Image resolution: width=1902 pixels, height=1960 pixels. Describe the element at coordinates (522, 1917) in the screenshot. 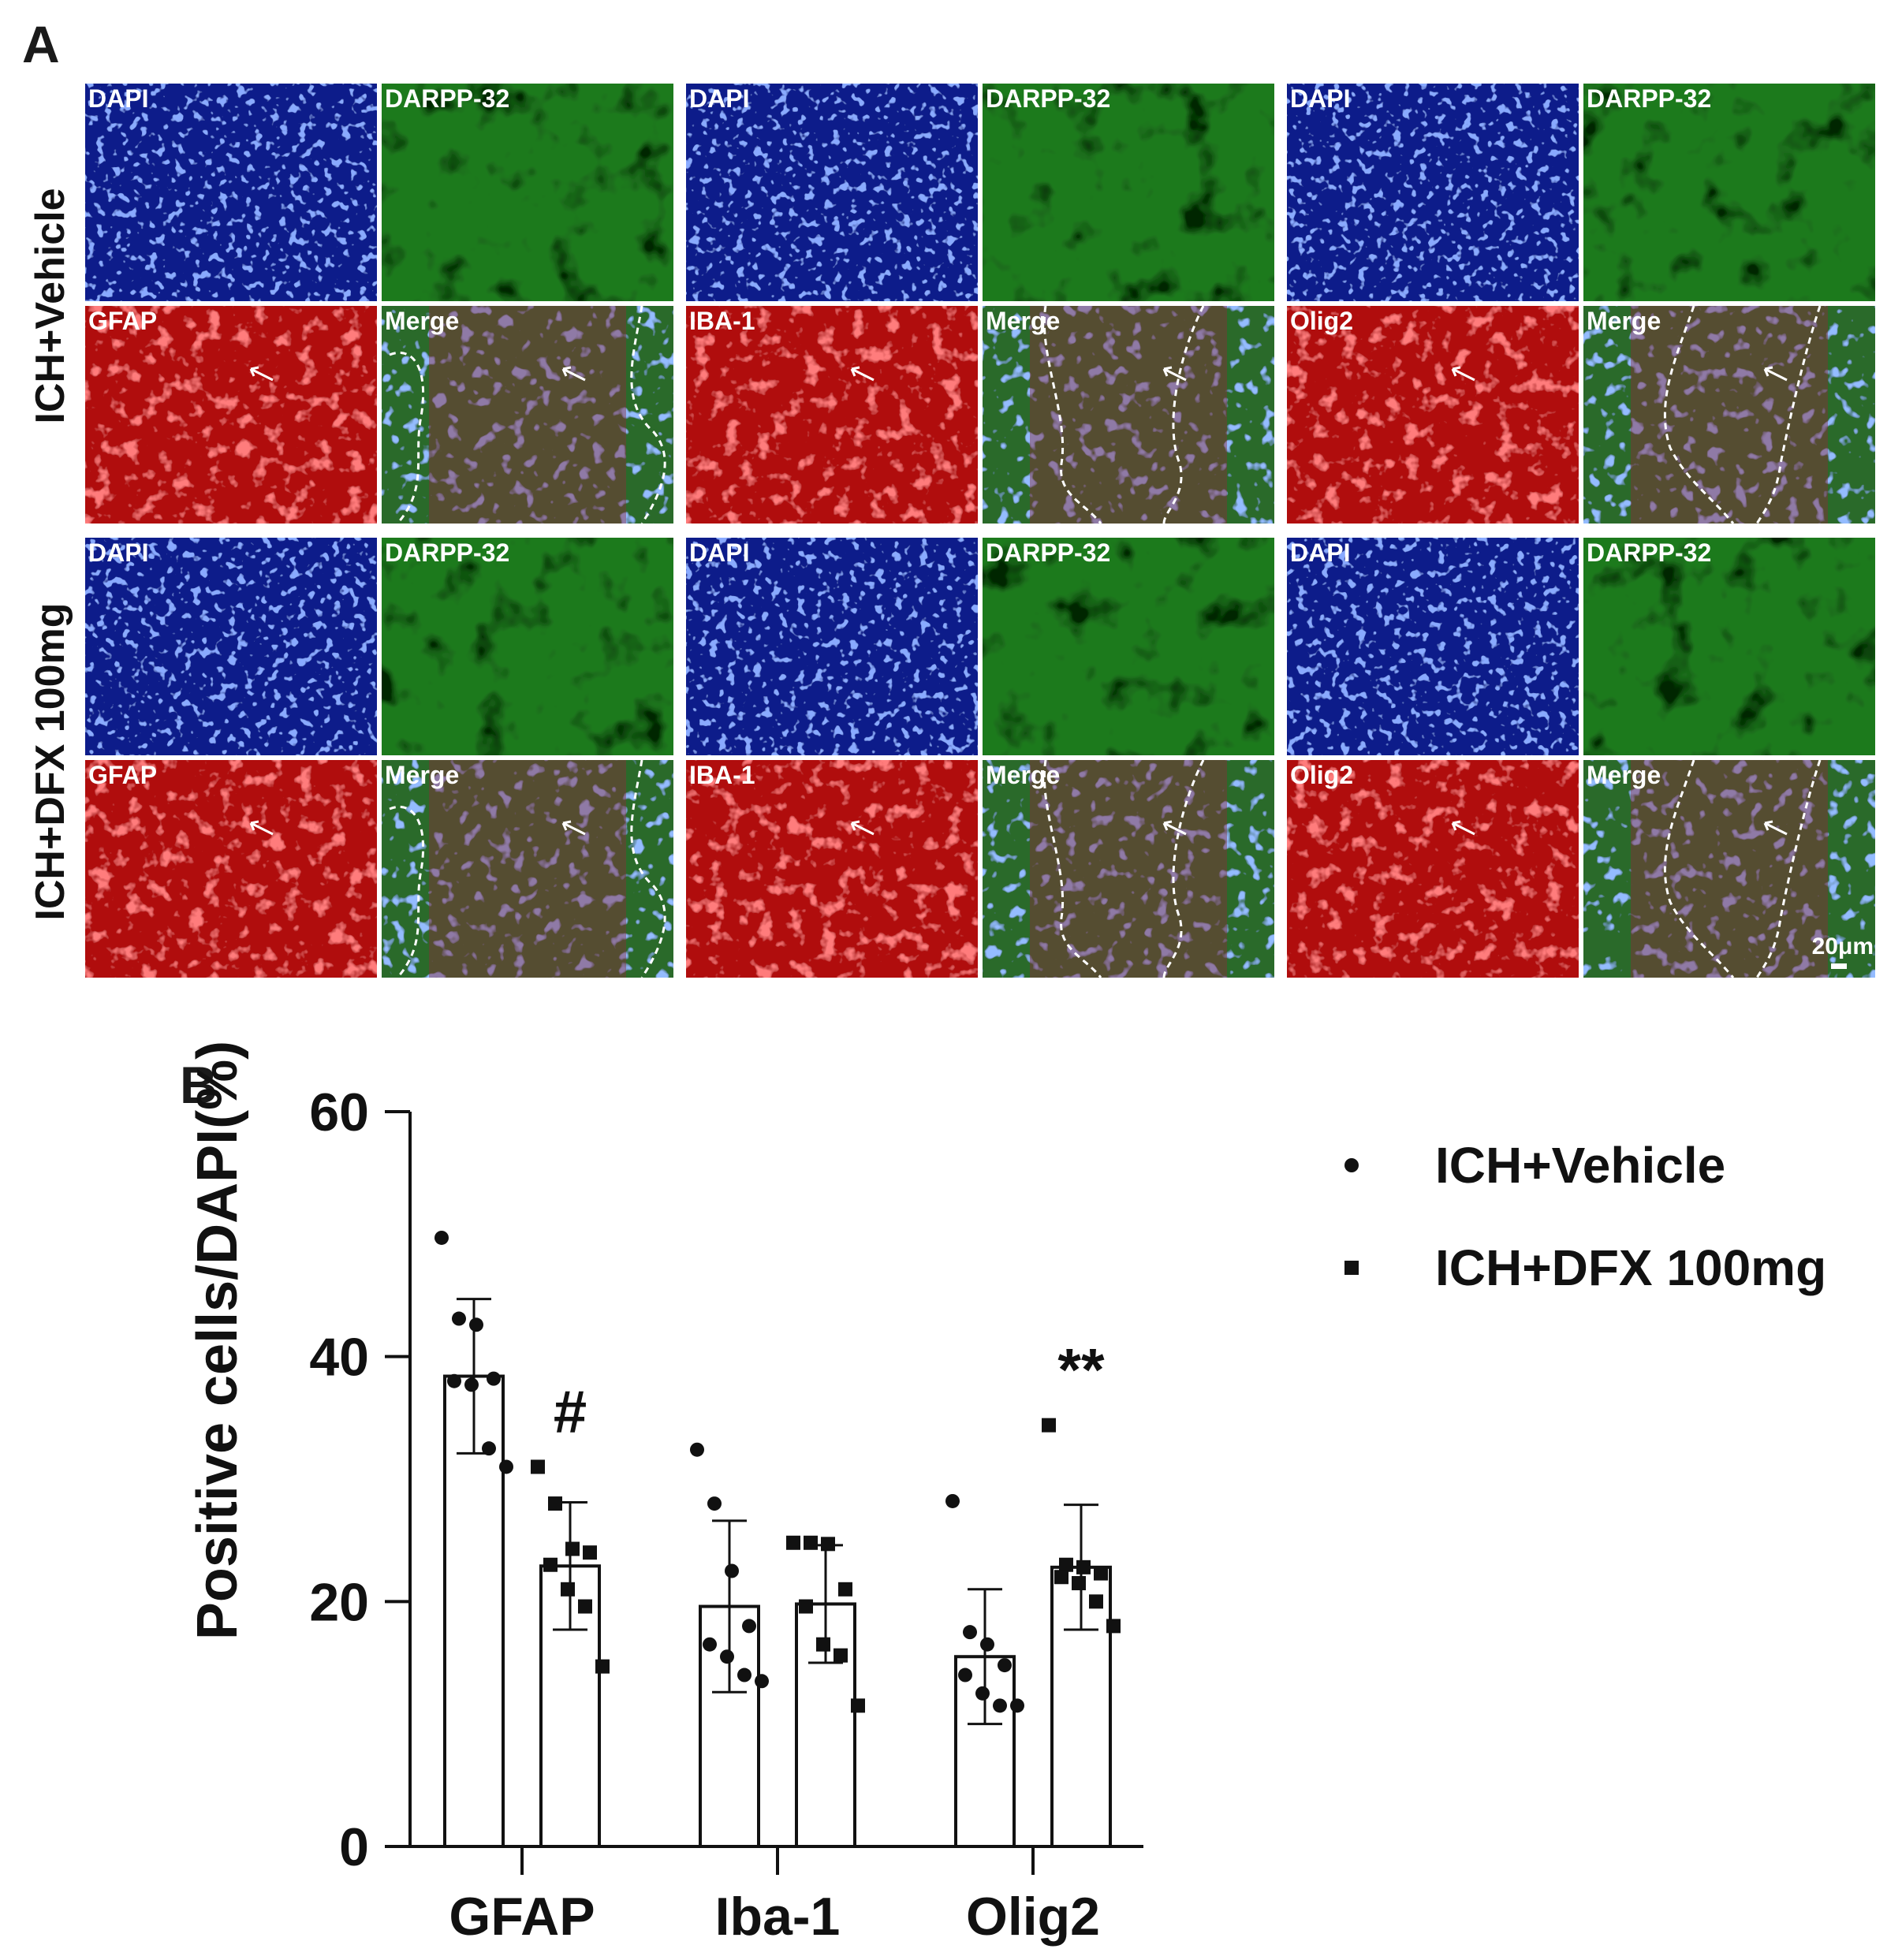

I see `x-tick-label: GFAP` at that location.